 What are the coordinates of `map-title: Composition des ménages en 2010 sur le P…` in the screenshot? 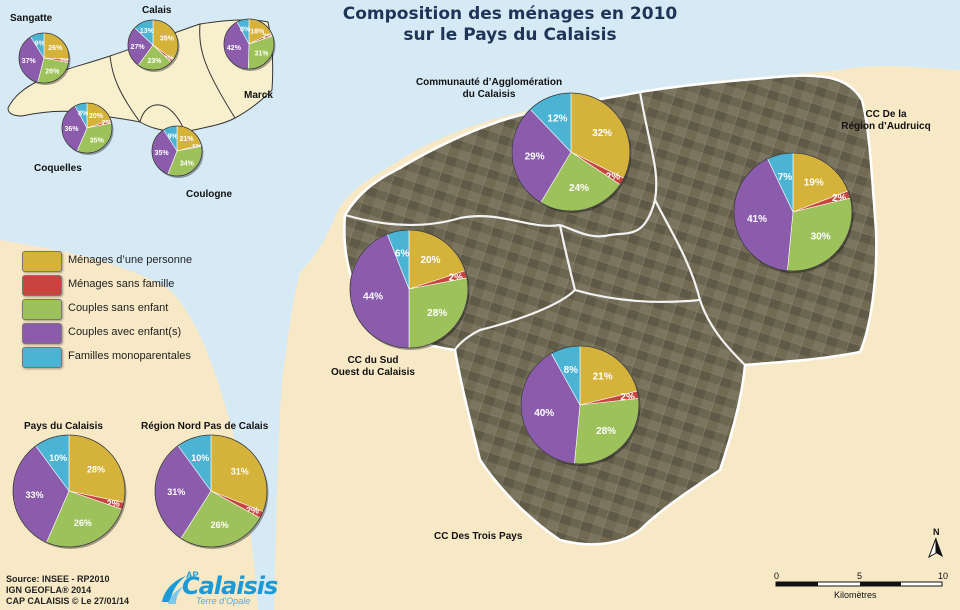 It's located at (510, 25).